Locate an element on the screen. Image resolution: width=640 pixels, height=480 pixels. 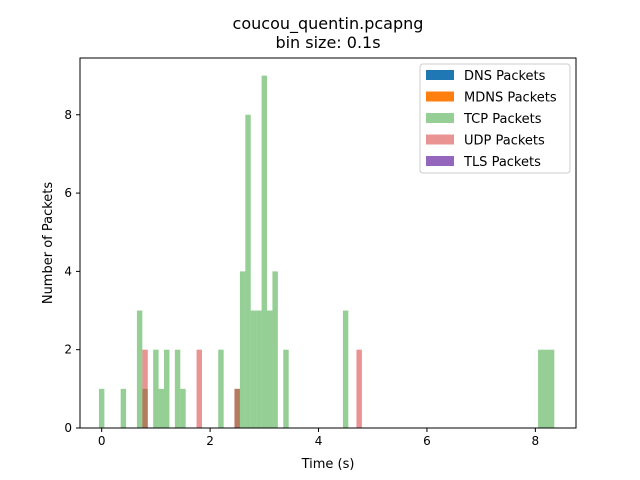
y-tick-label: 4 is located at coordinates (68, 271).